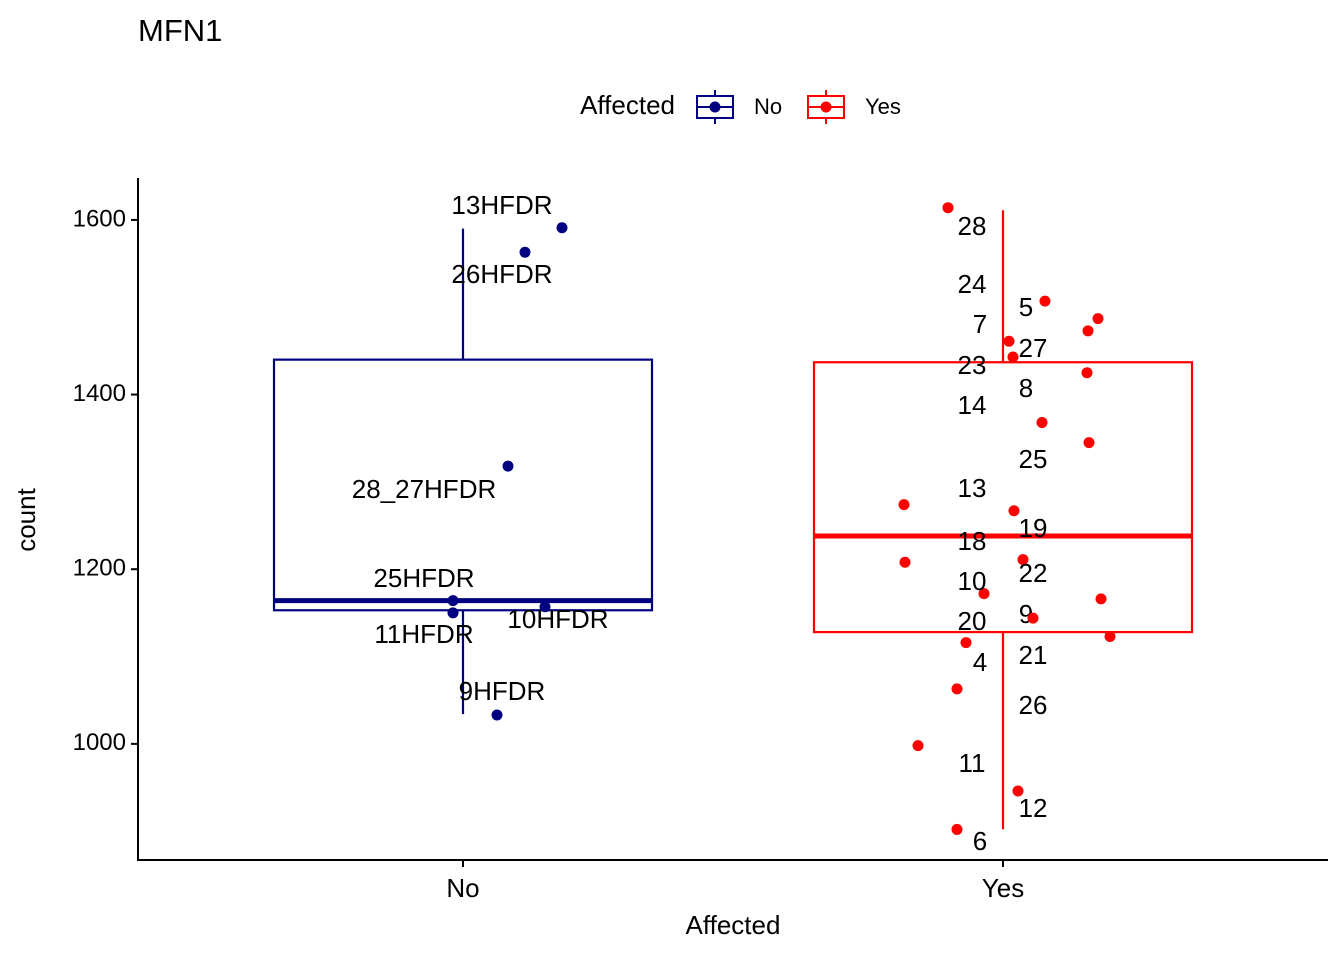 The image size is (1344, 960). What do you see at coordinates (501, 274) in the screenshot?
I see `point-label: 26HFDR` at bounding box center [501, 274].